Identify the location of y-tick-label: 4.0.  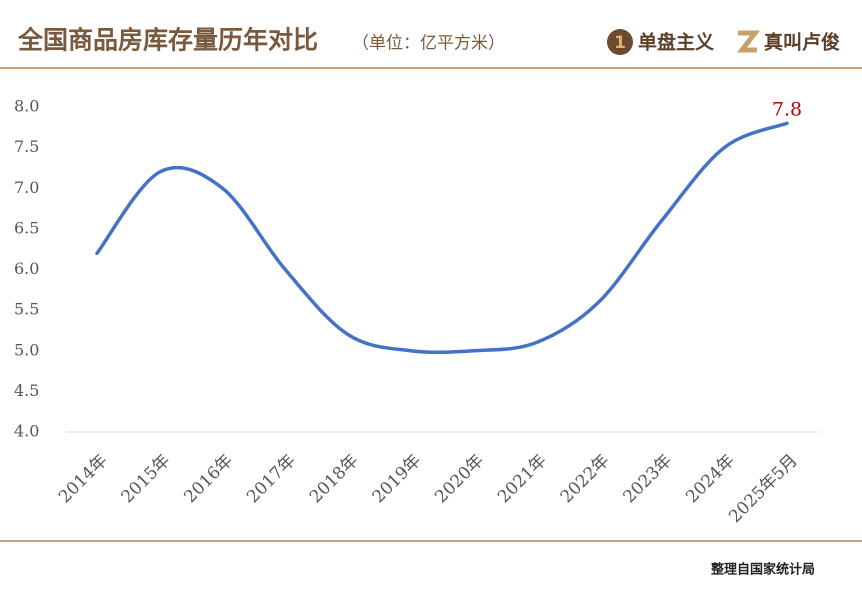
(26, 431).